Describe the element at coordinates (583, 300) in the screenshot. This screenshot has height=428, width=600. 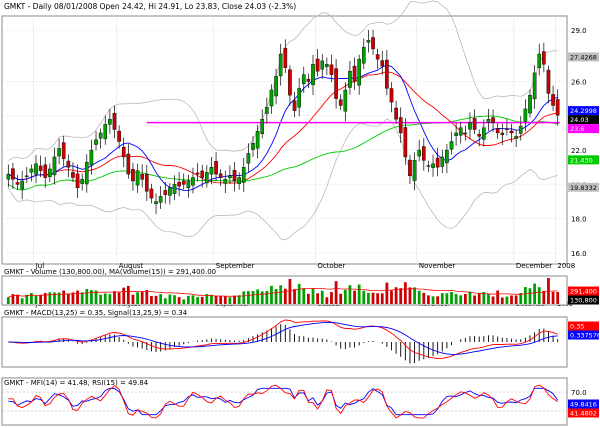
I see `volume-flag` at that location.